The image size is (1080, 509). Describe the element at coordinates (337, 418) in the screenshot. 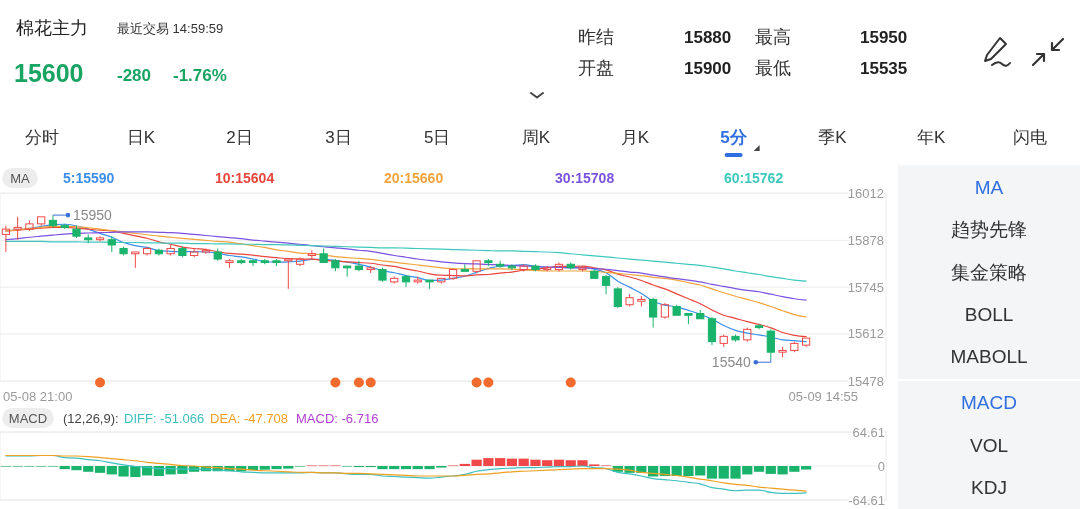

I see `text: MACD: -6.716` at that location.